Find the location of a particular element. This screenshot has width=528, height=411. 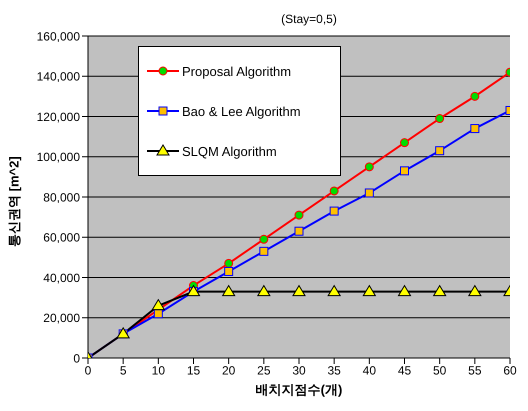

y-tick-label: 160,000 is located at coordinates (58, 36).